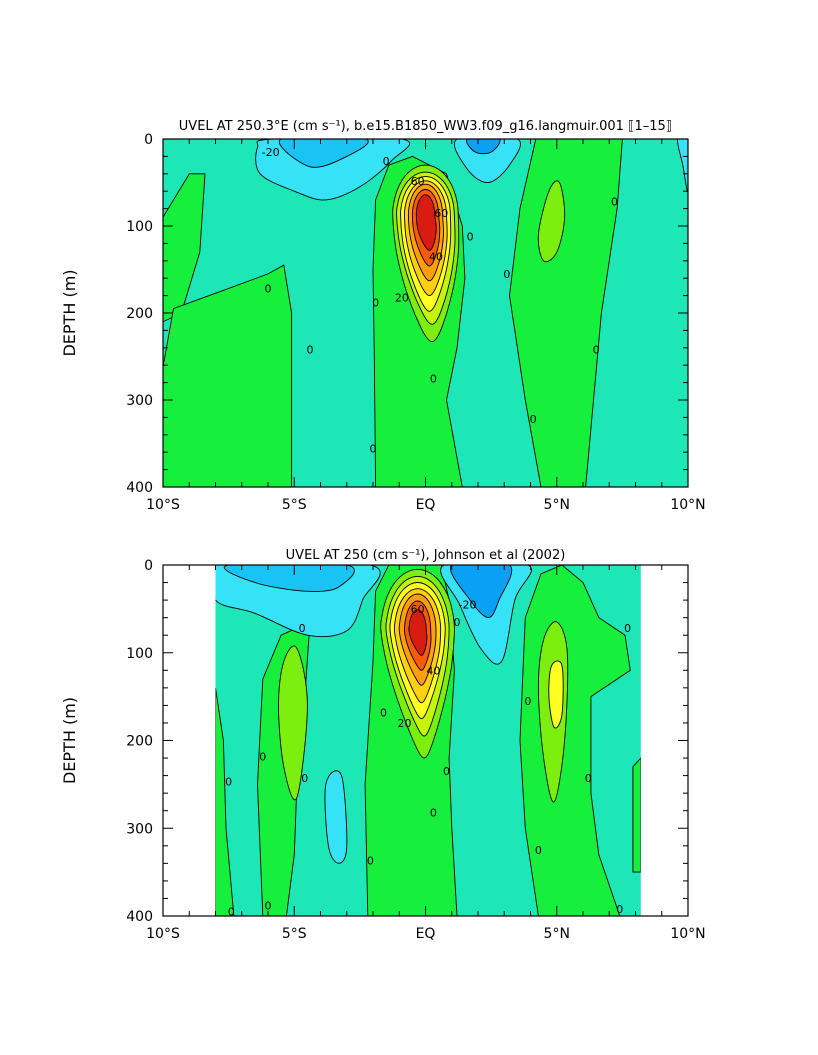 This screenshot has width=818, height=1055. Describe the element at coordinates (293, 723) in the screenshot. I see `eastward-lobe-south` at that location.